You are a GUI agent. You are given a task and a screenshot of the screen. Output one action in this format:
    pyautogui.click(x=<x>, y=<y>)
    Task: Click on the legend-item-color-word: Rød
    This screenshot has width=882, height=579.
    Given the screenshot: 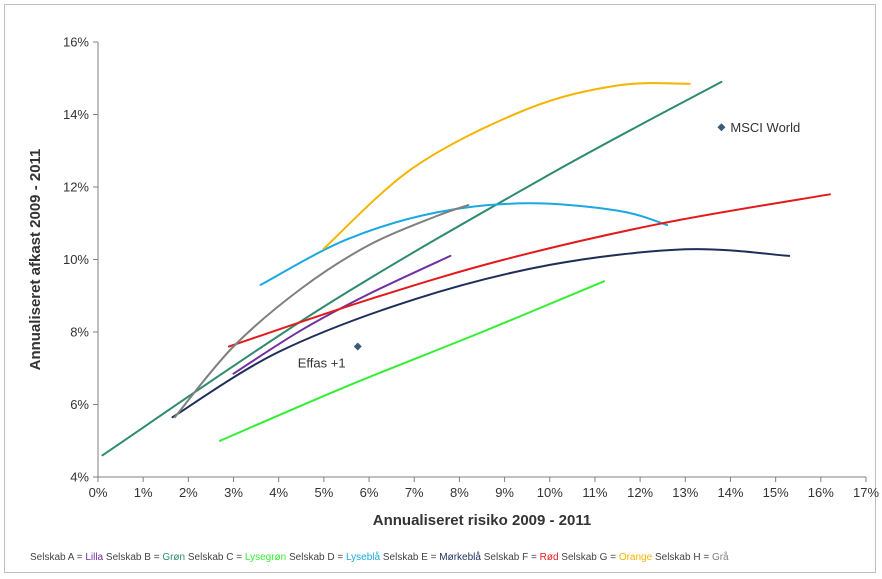 What is the action you would take?
    pyautogui.click(x=549, y=557)
    